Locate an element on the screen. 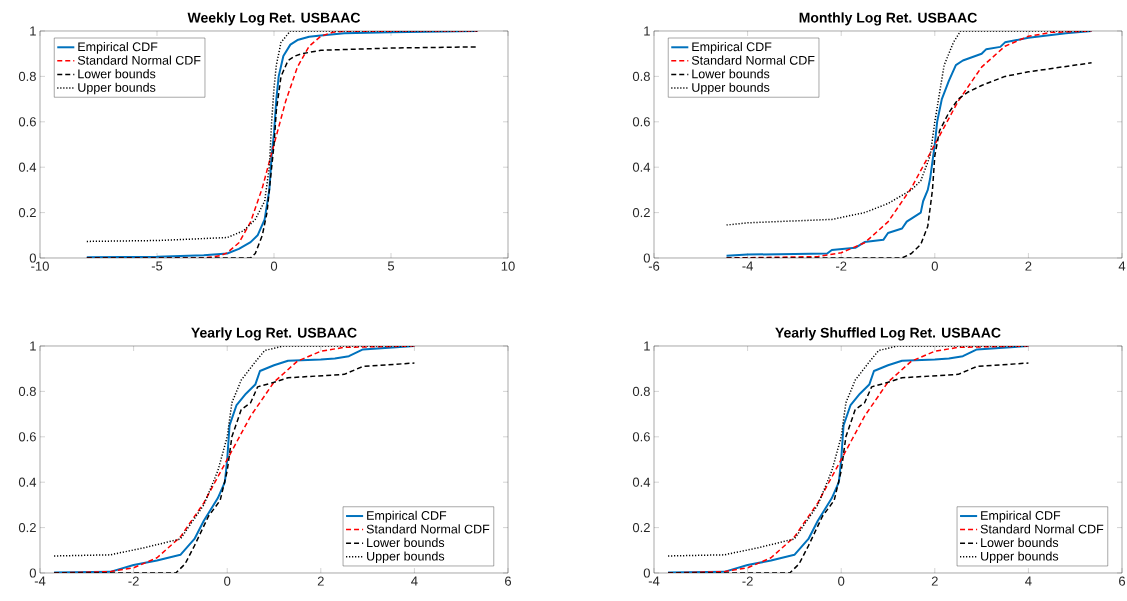 This screenshot has width=1127, height=601. x-tick-label: 10 is located at coordinates (508, 266).